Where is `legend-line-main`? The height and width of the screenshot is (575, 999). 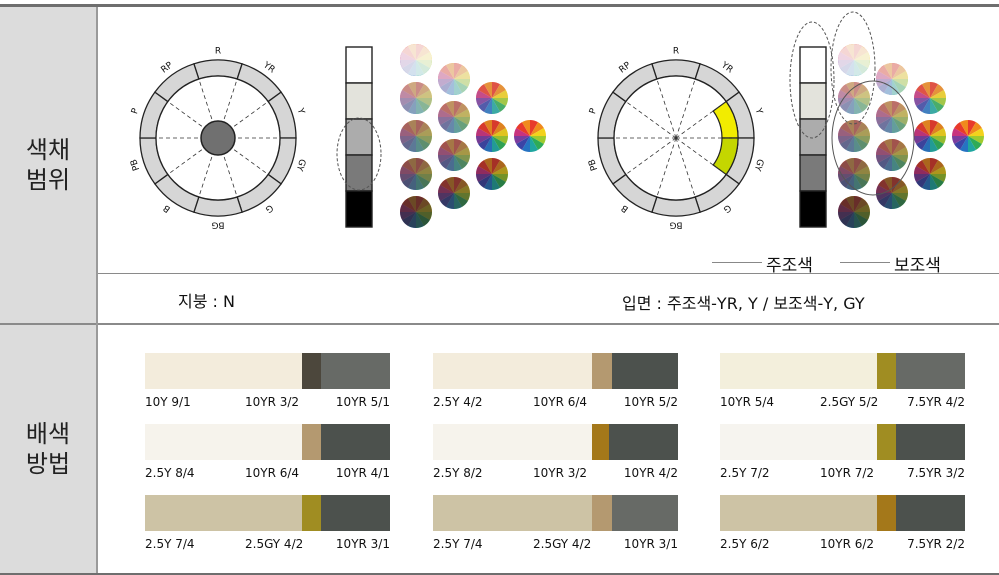
legend-line-main is located at coordinates (737, 262).